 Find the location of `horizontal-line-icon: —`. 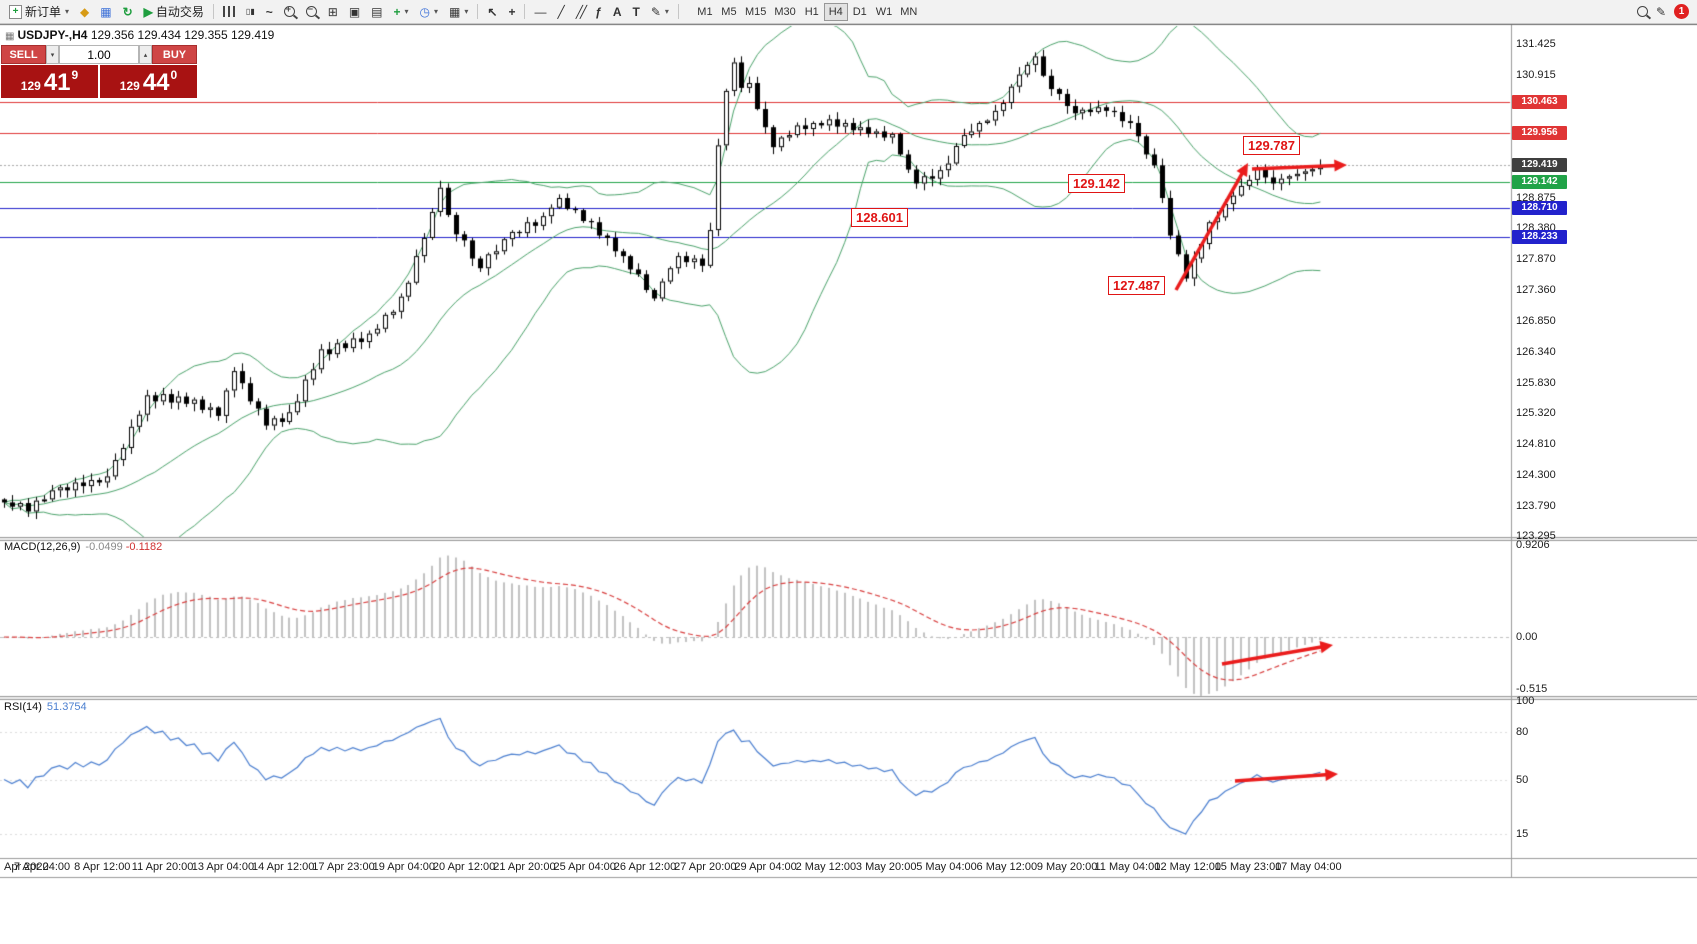

horizontal-line-icon: — is located at coordinates (540, 11).